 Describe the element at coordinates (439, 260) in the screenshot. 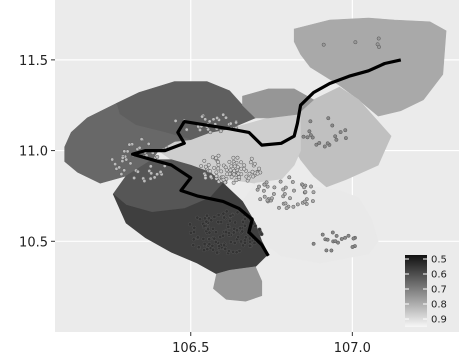

I see `legend-label: 0.5` at that location.